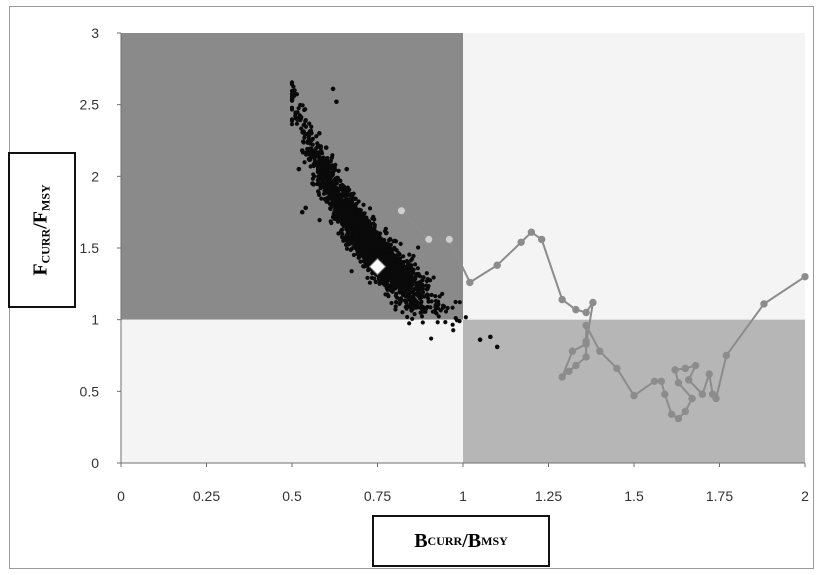  Describe the element at coordinates (46, 197) in the screenshot. I see `y-title-sub2: MSY` at that location.